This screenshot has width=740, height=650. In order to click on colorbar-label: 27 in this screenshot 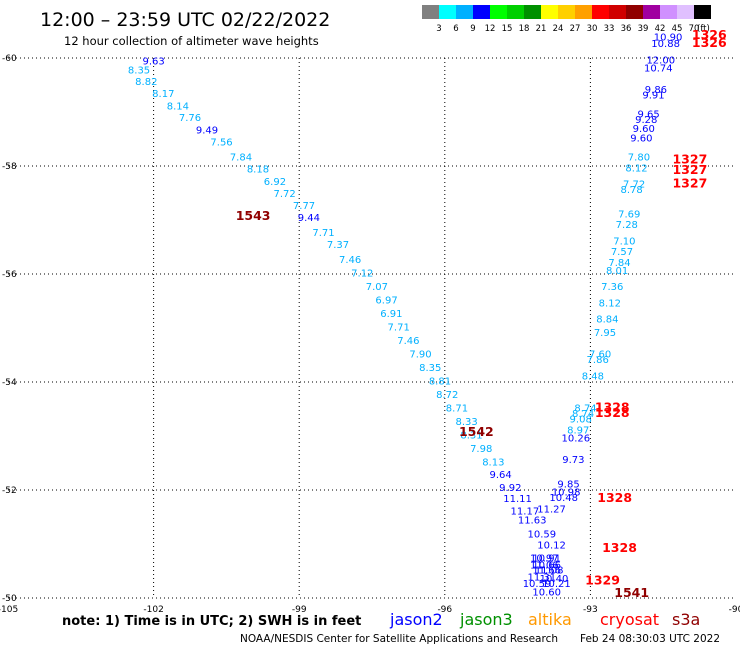, I will do `click(575, 29)`.